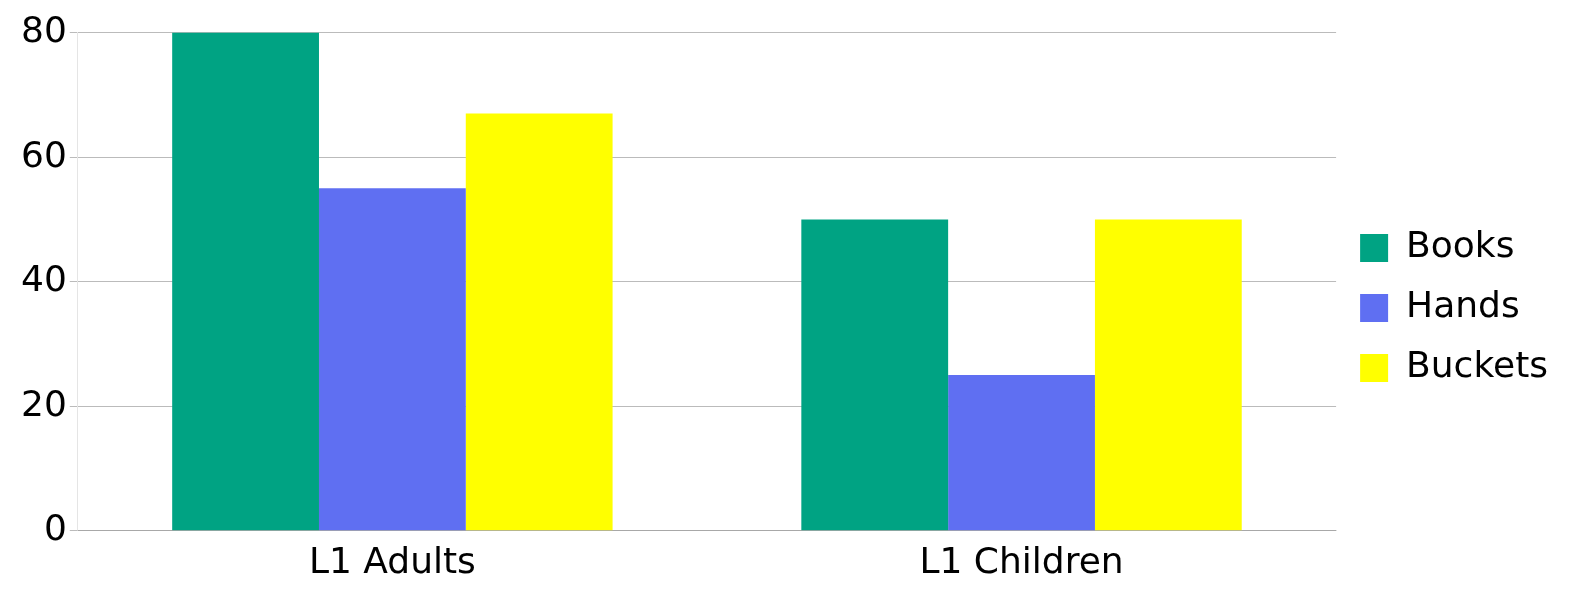 The width and height of the screenshot is (1581, 612). What do you see at coordinates (44, 279) in the screenshot?
I see `y-tick-label: 40` at bounding box center [44, 279].